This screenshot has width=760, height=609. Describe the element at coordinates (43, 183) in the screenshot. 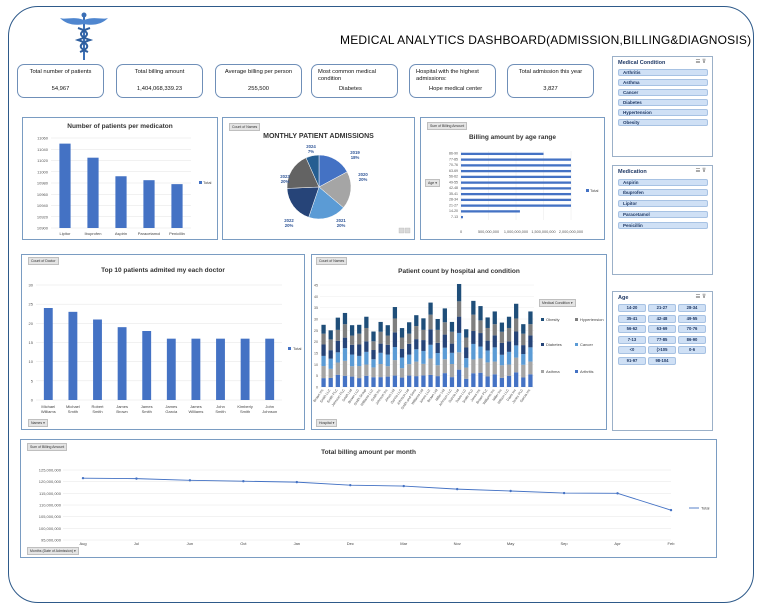

I see `y-tick-label: 10980` at that location.